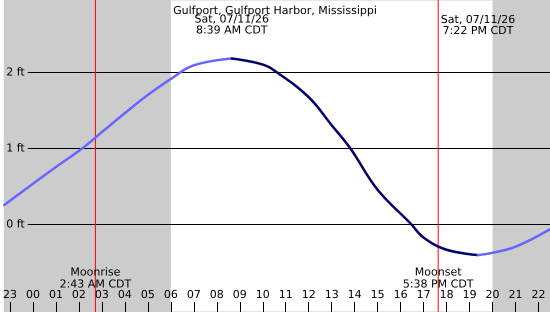  What do you see at coordinates (355, 294) in the screenshot?
I see `x-tick-label: 14` at bounding box center [355, 294].